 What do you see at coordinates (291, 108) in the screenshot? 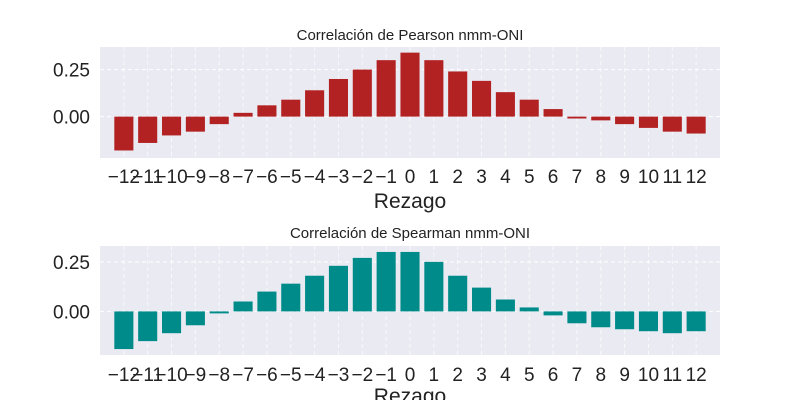
I see `bar-lag--5` at bounding box center [291, 108].